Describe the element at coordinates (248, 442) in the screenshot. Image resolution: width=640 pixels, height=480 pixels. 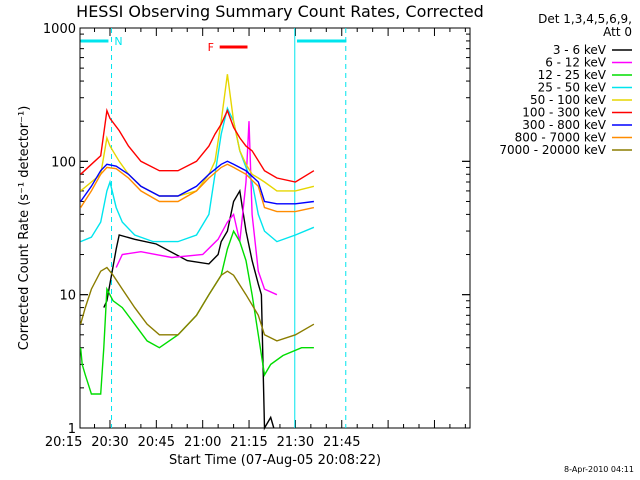
I see `x-tick-label: 21:15` at that location.